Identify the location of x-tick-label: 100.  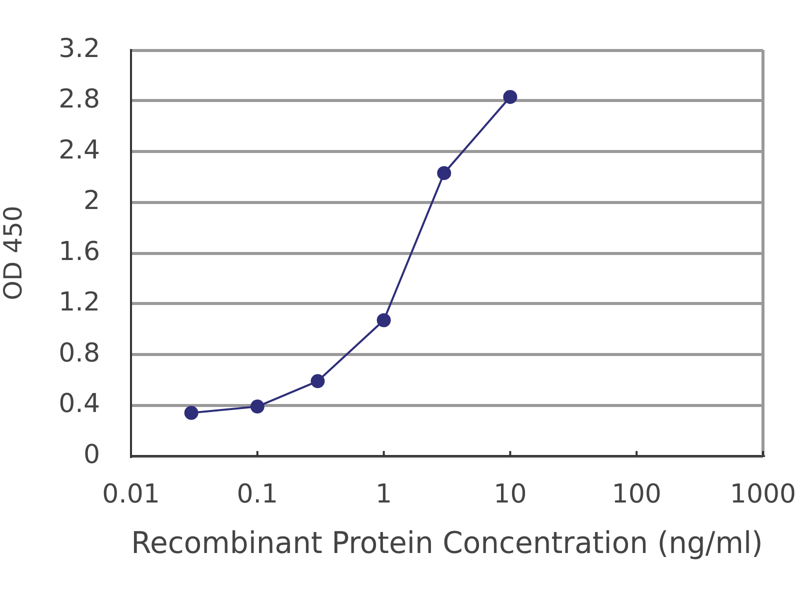
(637, 494).